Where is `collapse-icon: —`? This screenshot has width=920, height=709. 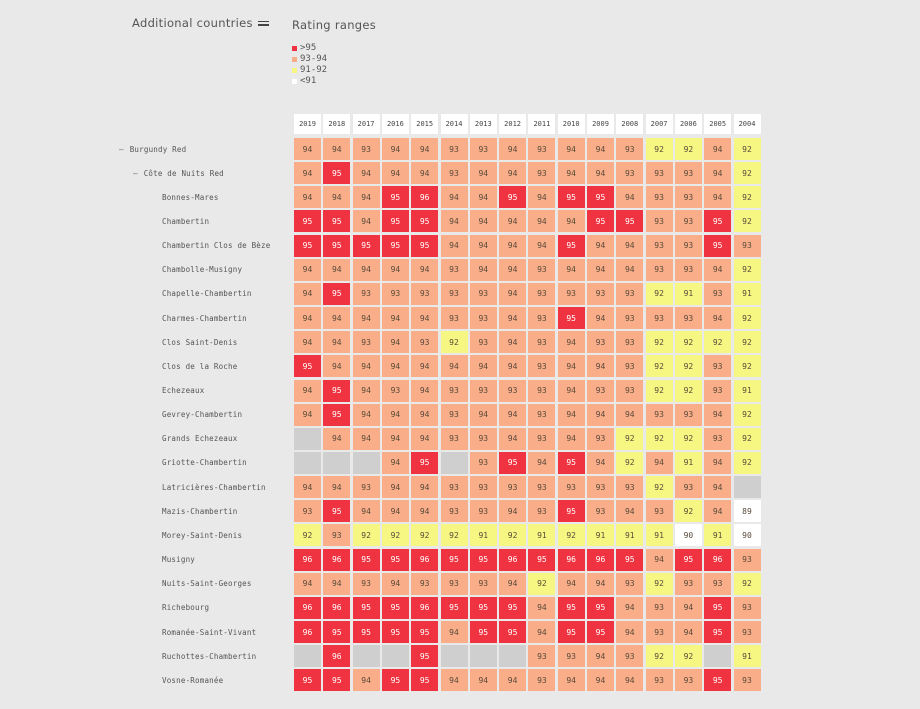 collapse-icon: — is located at coordinates (135, 173).